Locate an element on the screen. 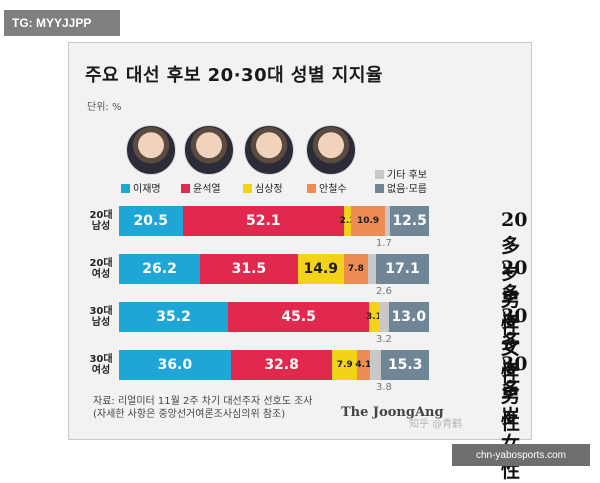 This screenshot has width=600, height=483. row-label: 20대 남성 is located at coordinates (101, 221).